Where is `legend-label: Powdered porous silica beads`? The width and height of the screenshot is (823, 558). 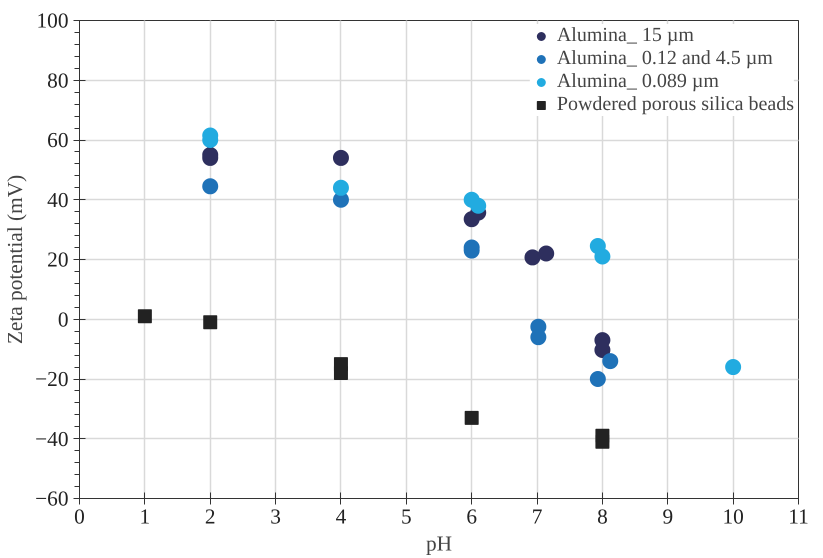
legend-label: Powdered porous silica beads is located at coordinates (675, 104).